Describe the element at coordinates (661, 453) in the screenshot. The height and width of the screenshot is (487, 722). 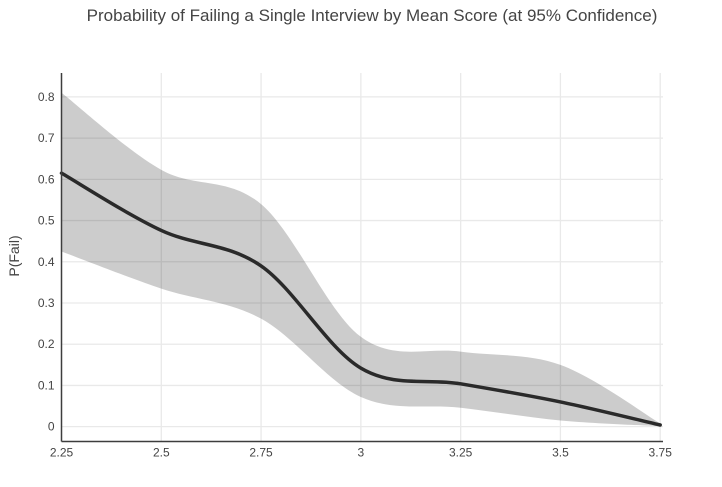
I see `x-tick-label: 3.75` at that location.